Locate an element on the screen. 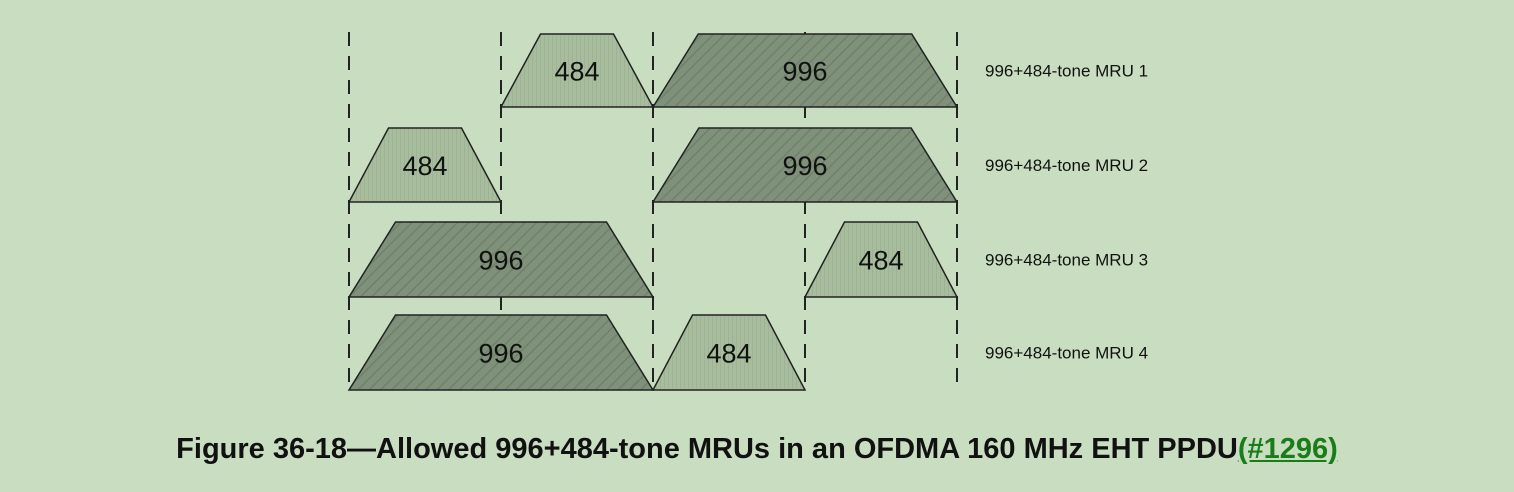 The width and height of the screenshot is (1514, 492). caption-reference-link: (#1296) is located at coordinates (1287, 449).